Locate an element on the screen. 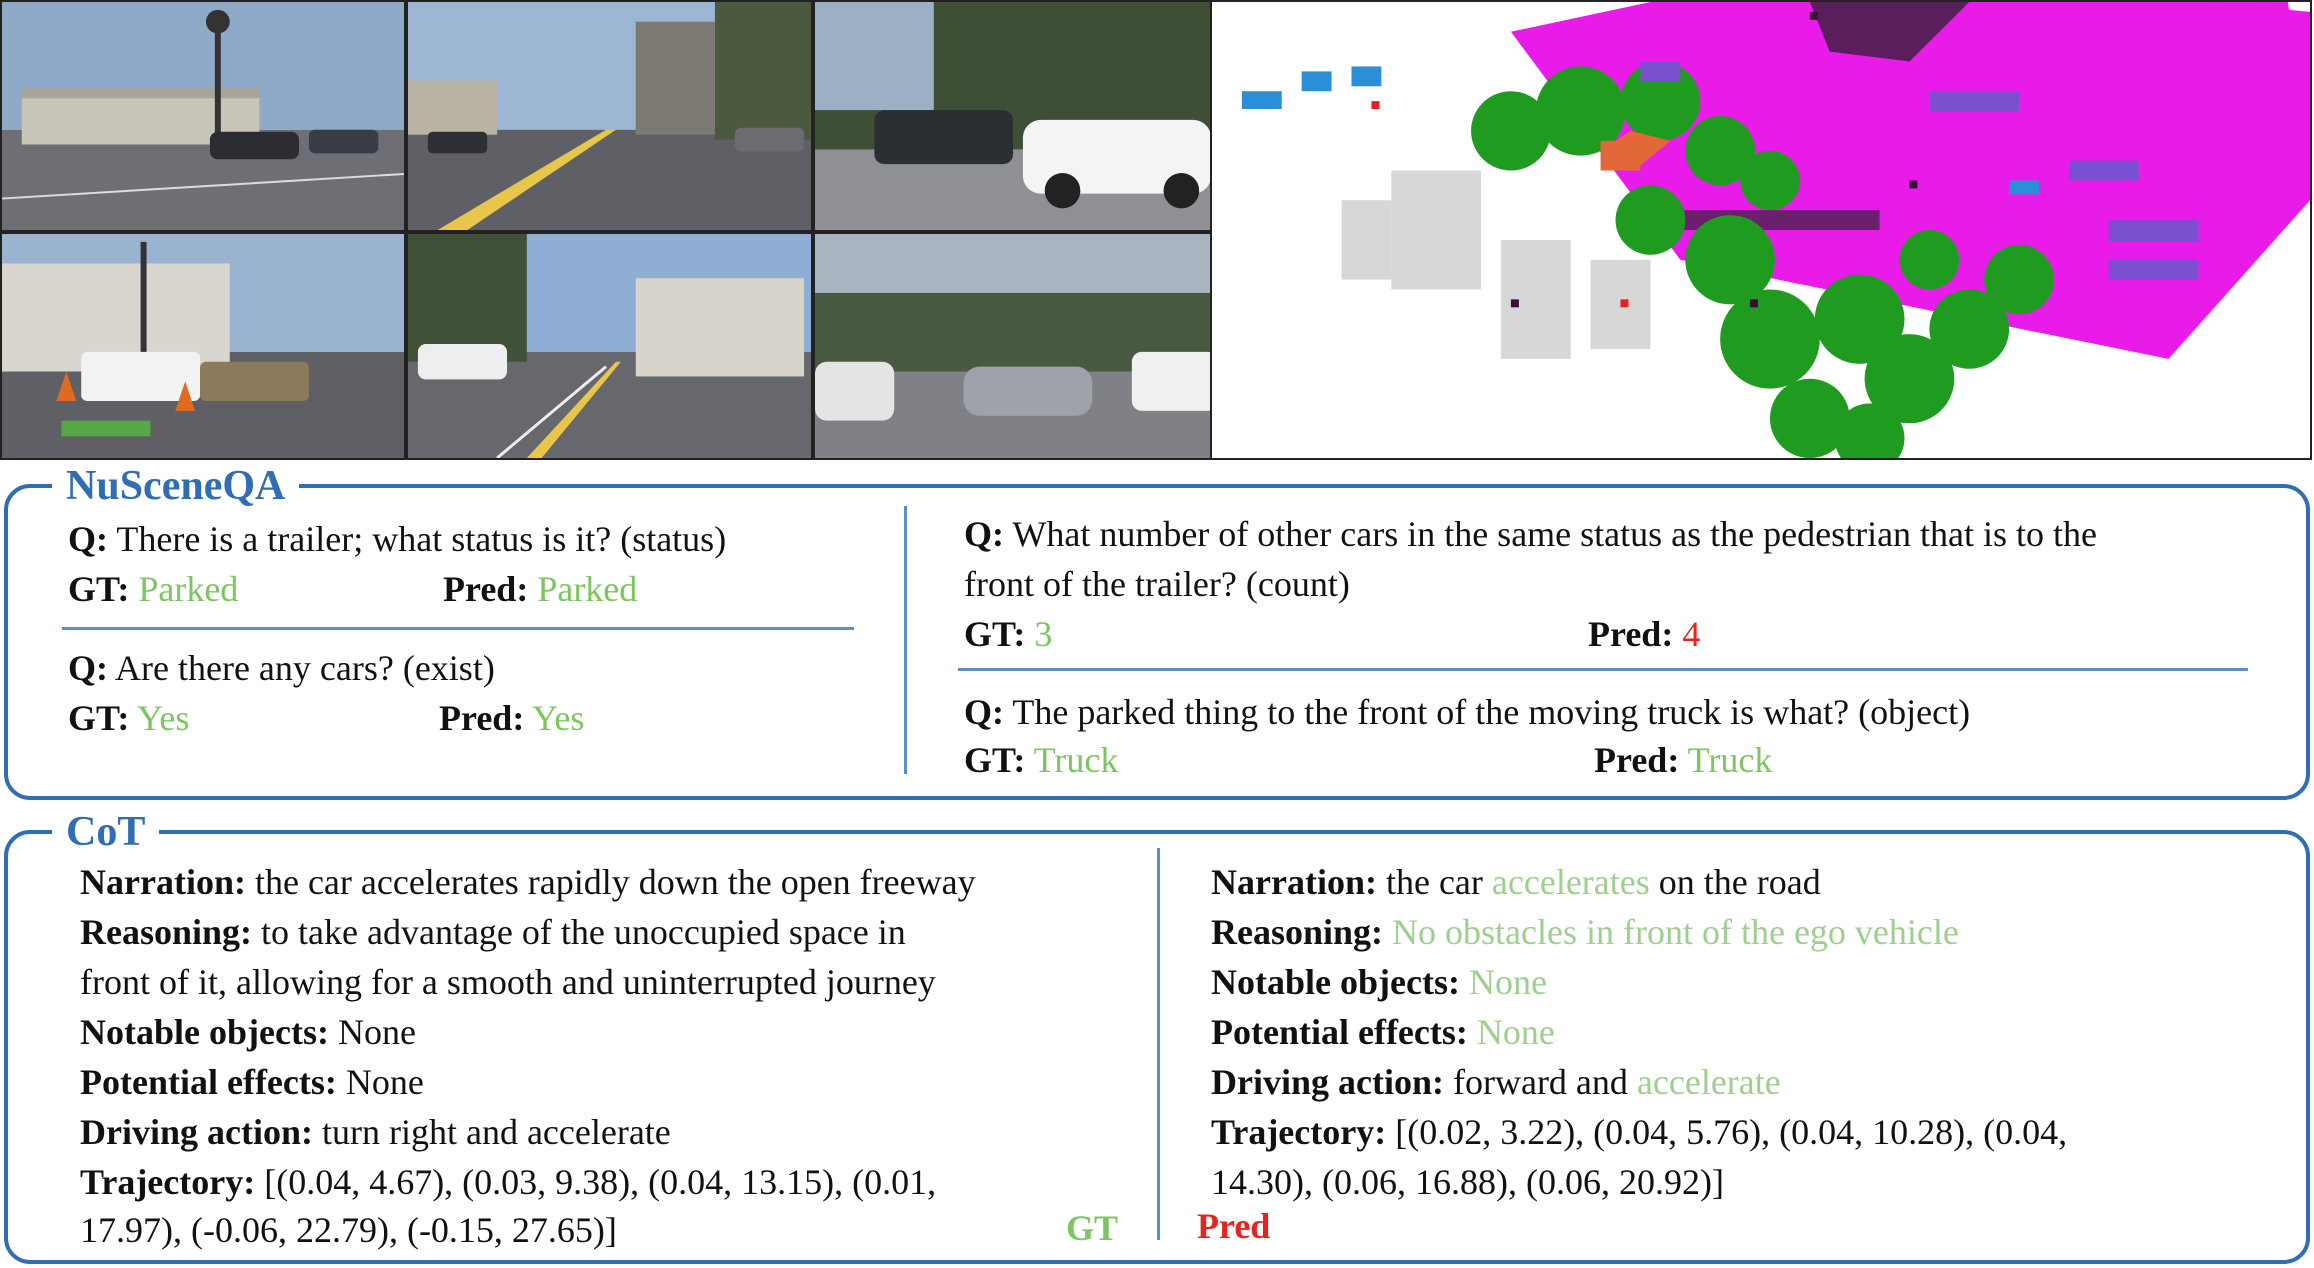 This screenshot has height=1268, width=2314. pred-potential-effects: Potential effects: None is located at coordinates (1383, 1032).